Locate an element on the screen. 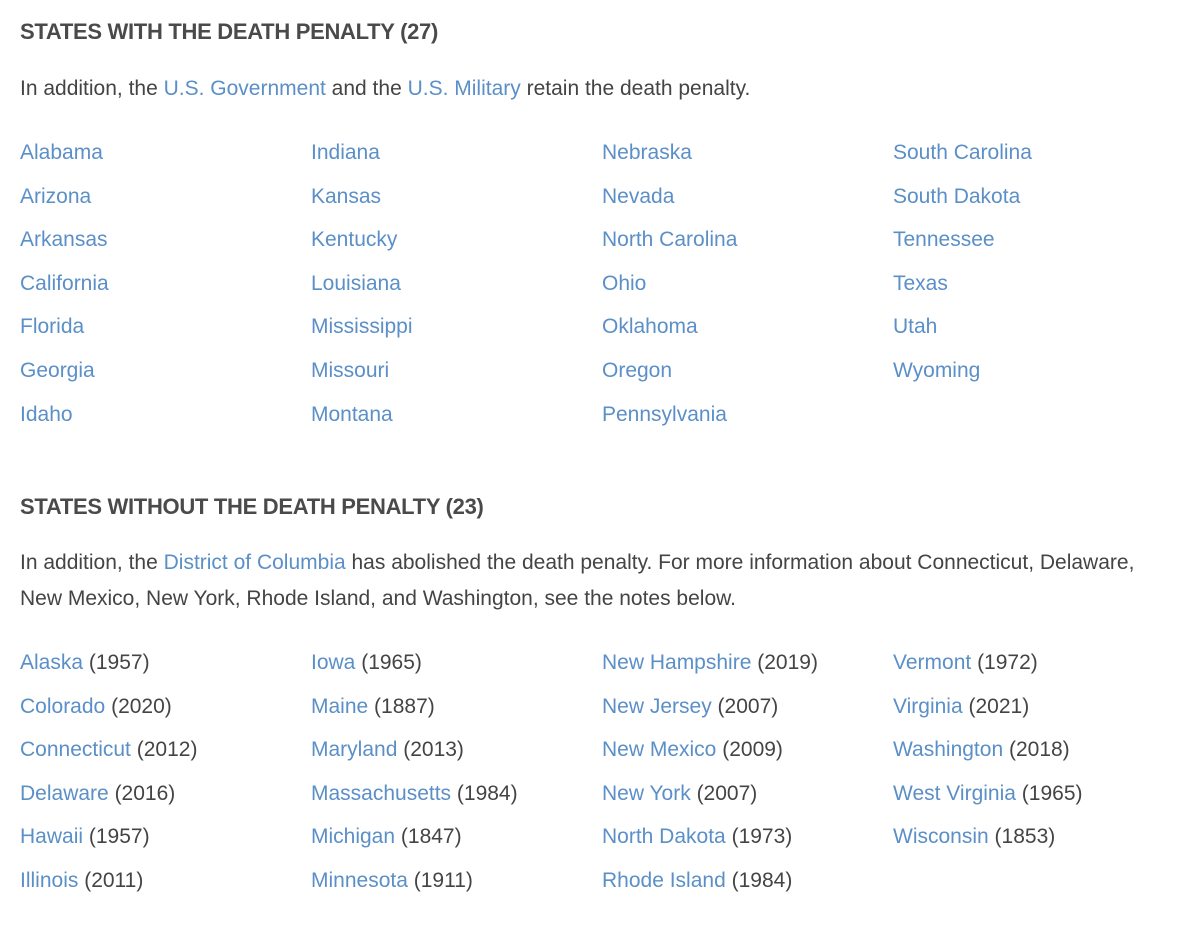 Image resolution: width=1180 pixels, height=946 pixels. abolition-year: (1853) is located at coordinates (1025, 837).